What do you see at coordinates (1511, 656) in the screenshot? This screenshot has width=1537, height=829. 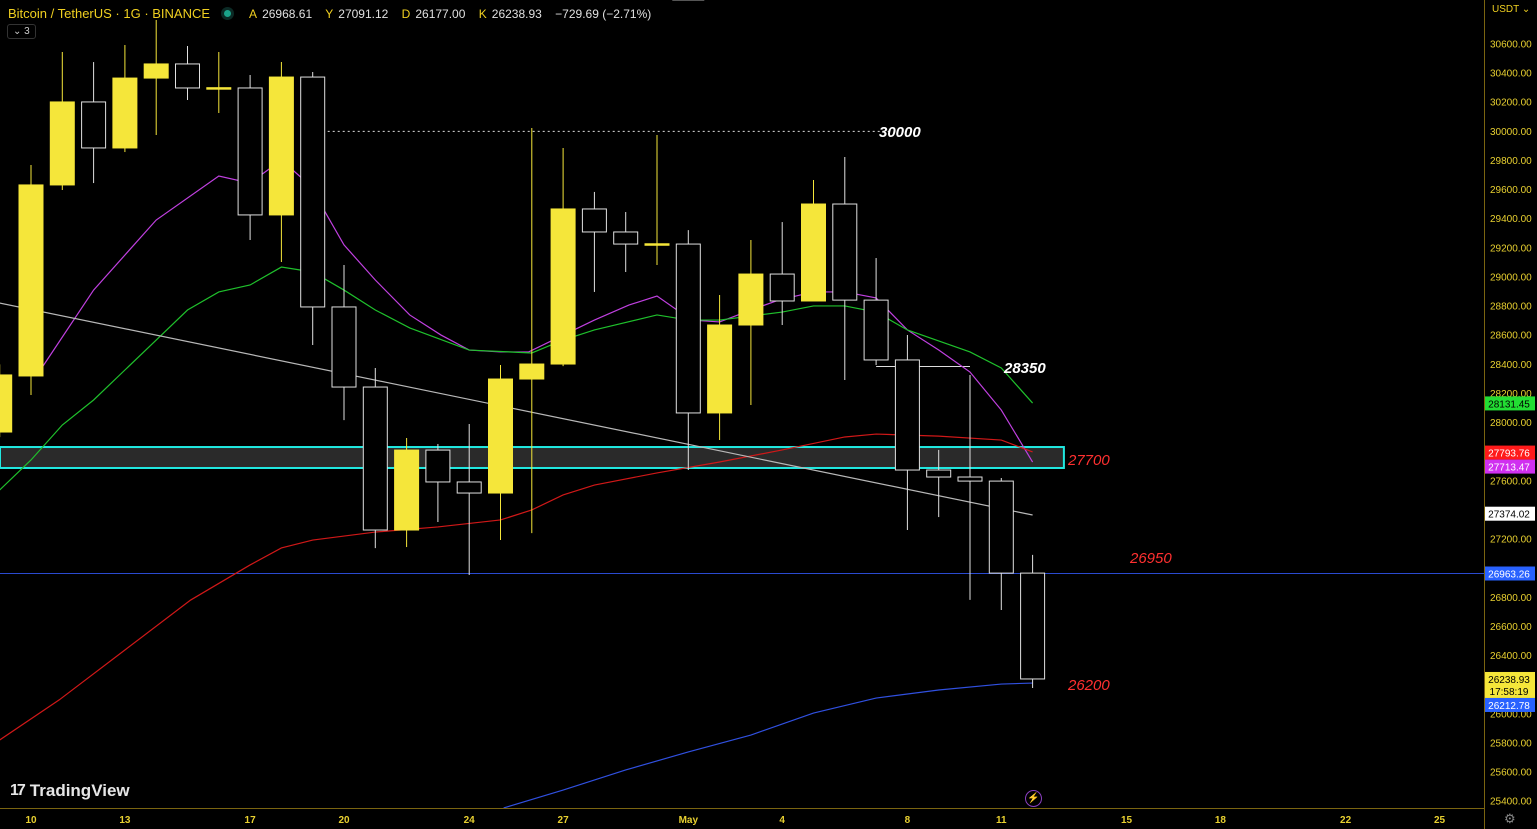 I see `price-tick-label: 26400.00` at bounding box center [1511, 656].